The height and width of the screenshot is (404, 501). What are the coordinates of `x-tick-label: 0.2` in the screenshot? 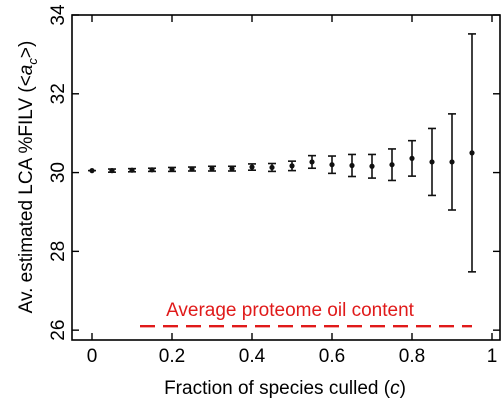 It's located at (172, 356).